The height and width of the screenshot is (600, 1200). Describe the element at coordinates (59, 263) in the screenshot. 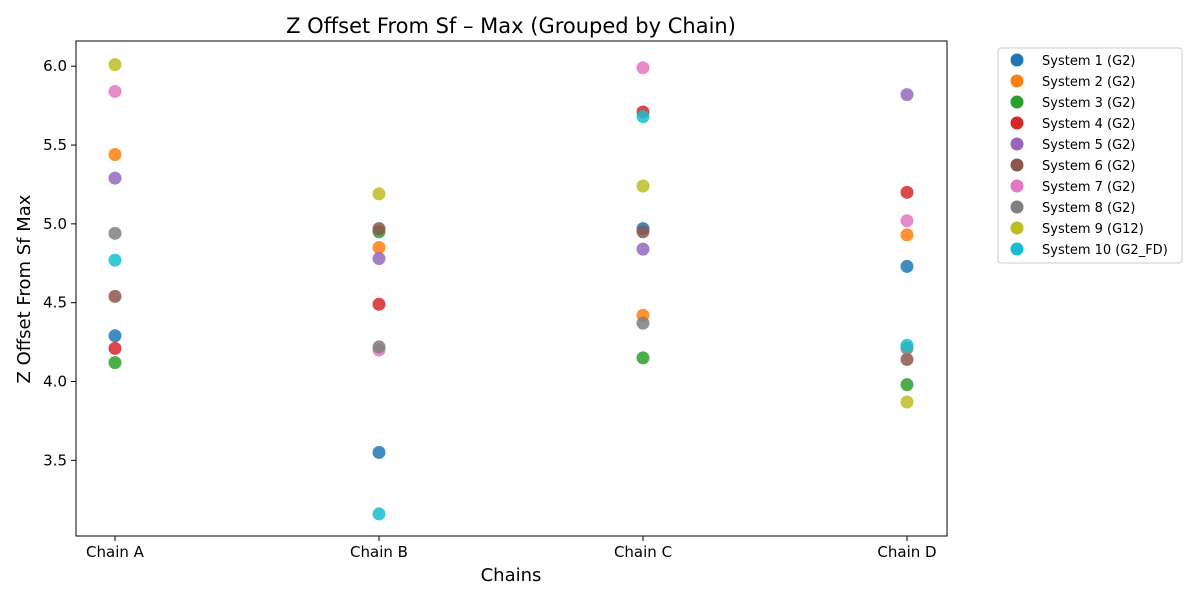

I see `y-axis-ticks: 3.5 4.0 4.5 5.0 5.5 6.0` at that location.